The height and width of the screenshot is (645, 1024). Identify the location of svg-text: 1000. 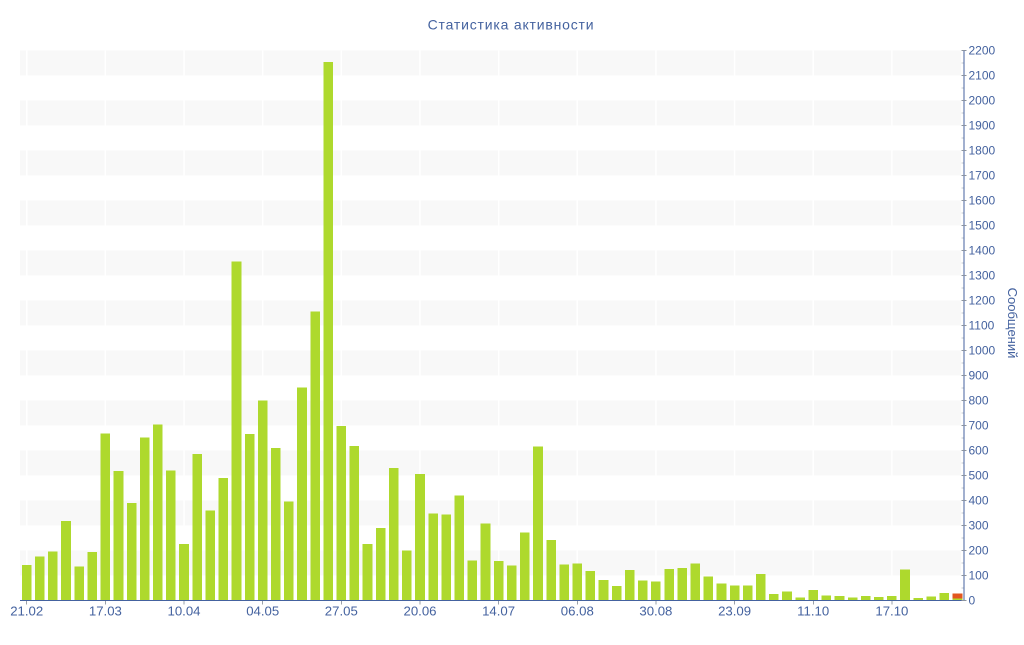
(982, 351).